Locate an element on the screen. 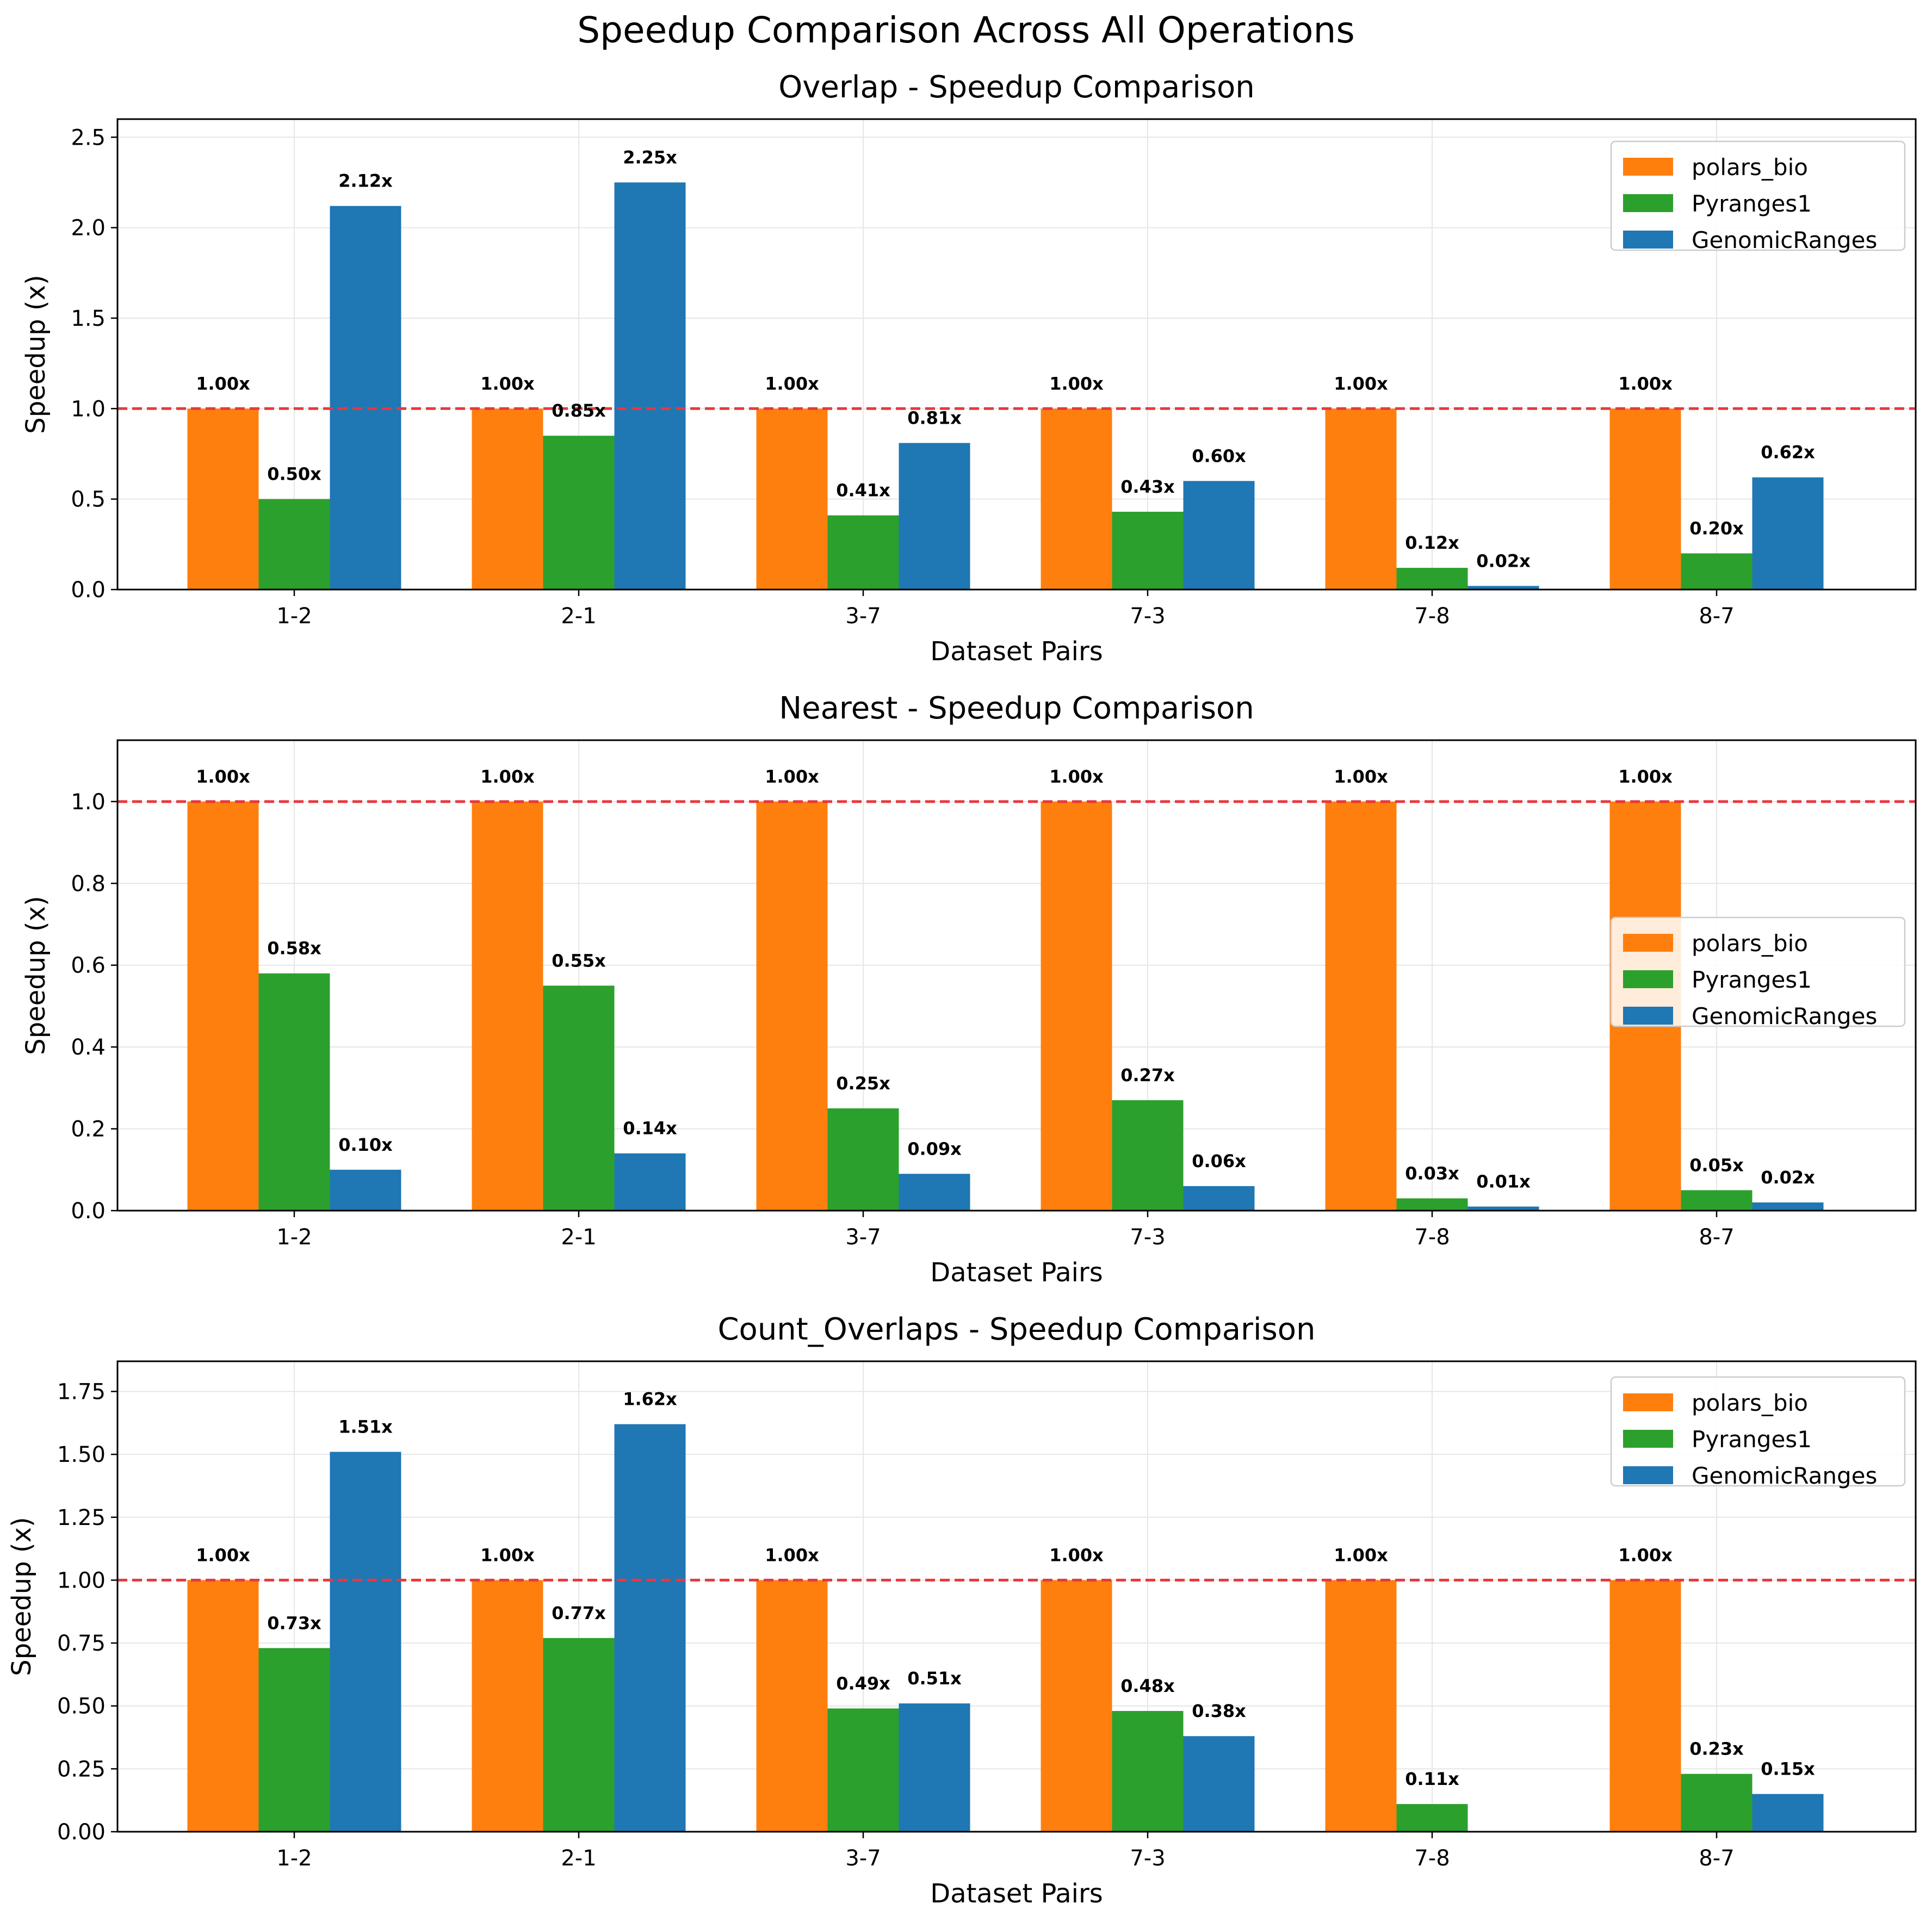  value-label: 1.62x is located at coordinates (650, 1399).